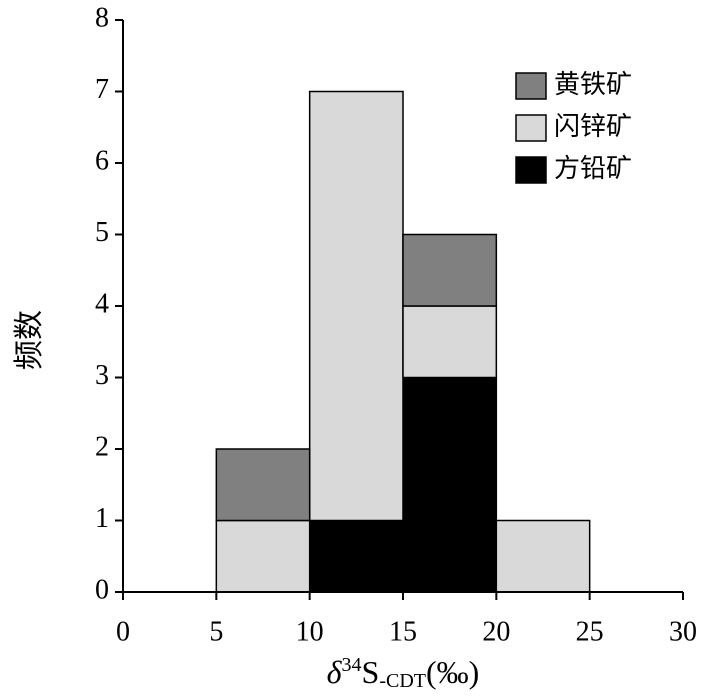  I want to click on y-tick-label: 5, so click(102, 232).